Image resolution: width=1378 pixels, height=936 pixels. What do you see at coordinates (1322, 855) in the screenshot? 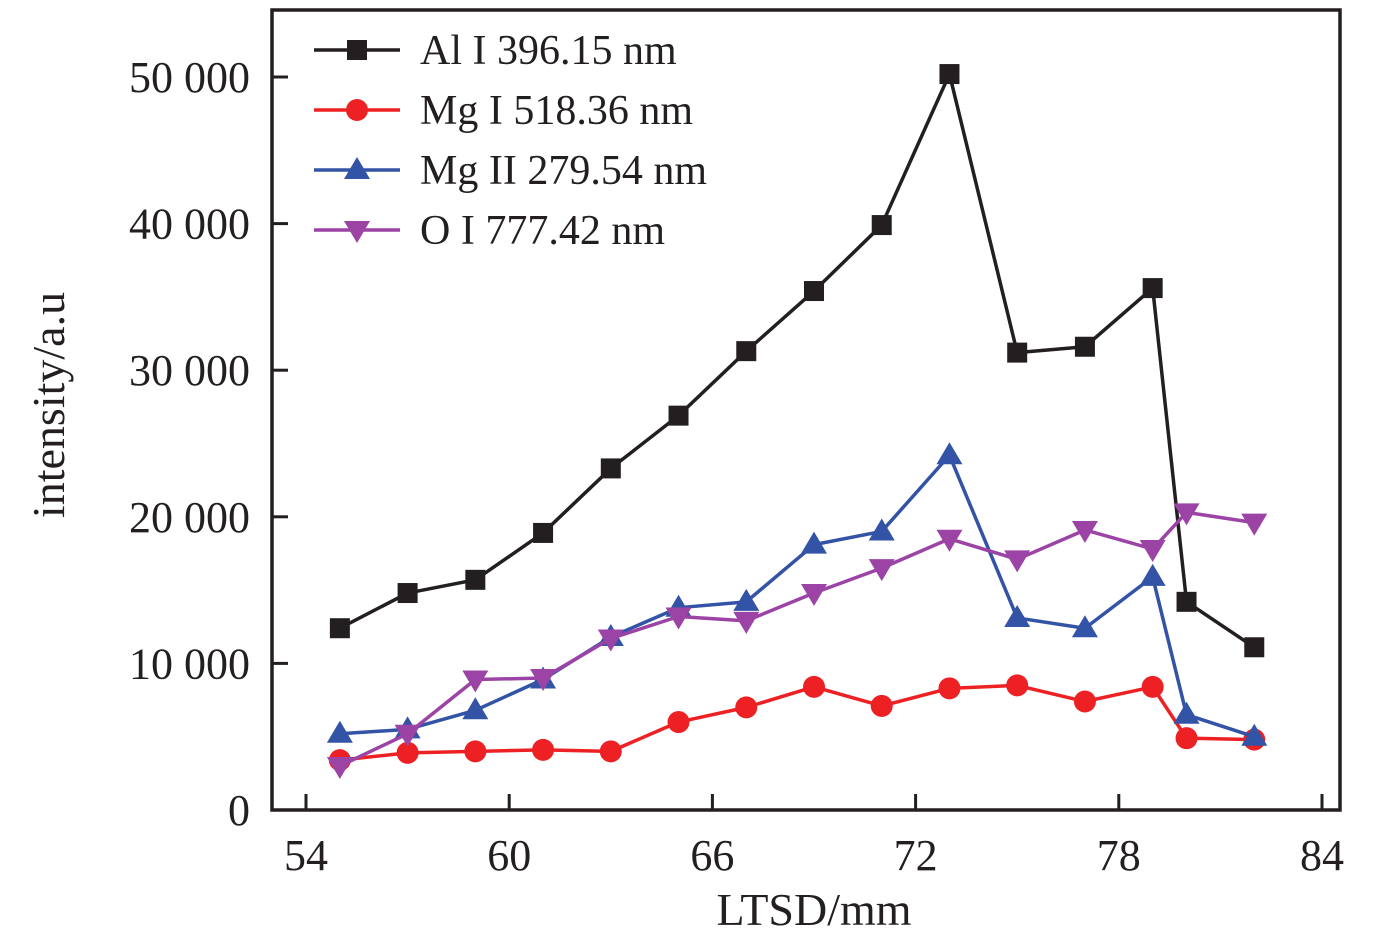
I see `x-tick-label: 84` at bounding box center [1322, 855].